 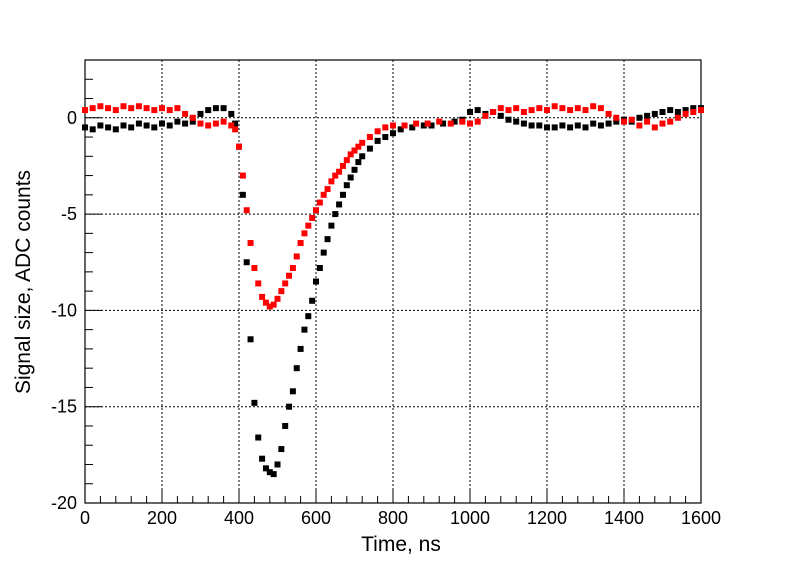 I want to click on x-tick-label: 0, so click(x=85, y=518).